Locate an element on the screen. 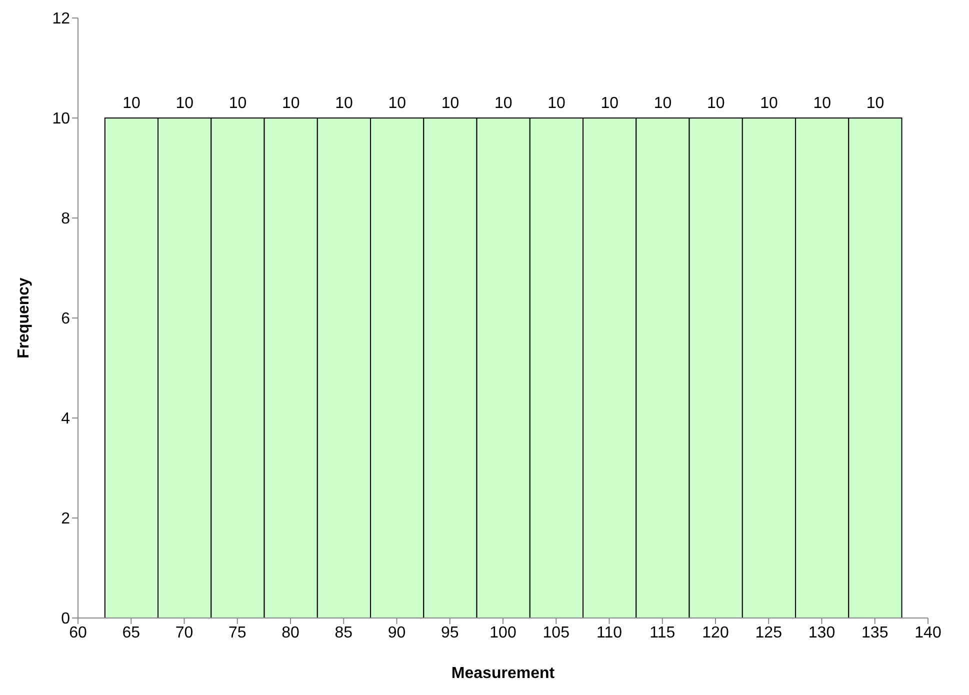 This screenshot has height=695, width=969. x-tick-label: 105 is located at coordinates (556, 633).